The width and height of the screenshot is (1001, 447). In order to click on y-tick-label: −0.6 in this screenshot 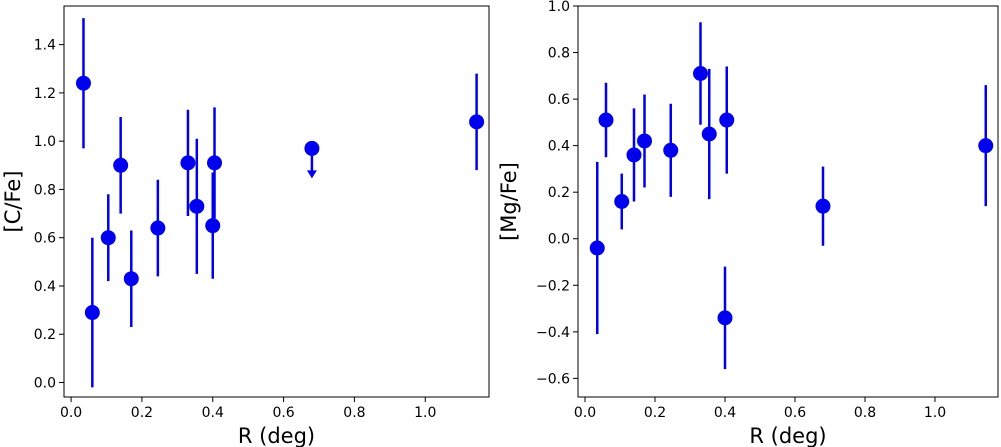, I will do `click(553, 379)`.